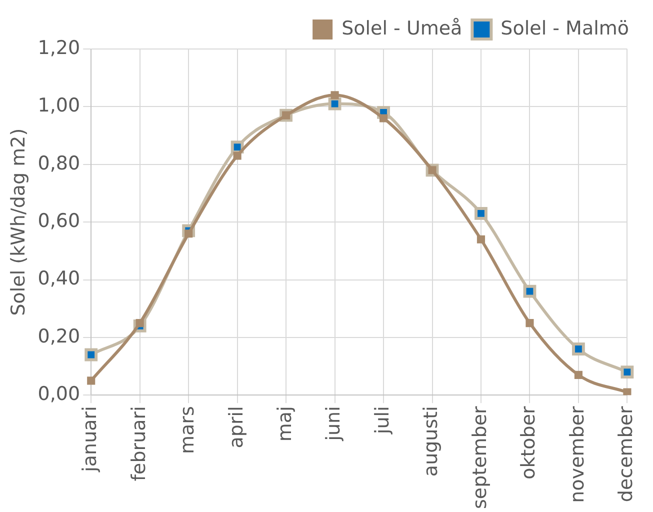  What do you see at coordinates (431, 441) in the screenshot?
I see `x-tick-label: augusti` at bounding box center [431, 441].